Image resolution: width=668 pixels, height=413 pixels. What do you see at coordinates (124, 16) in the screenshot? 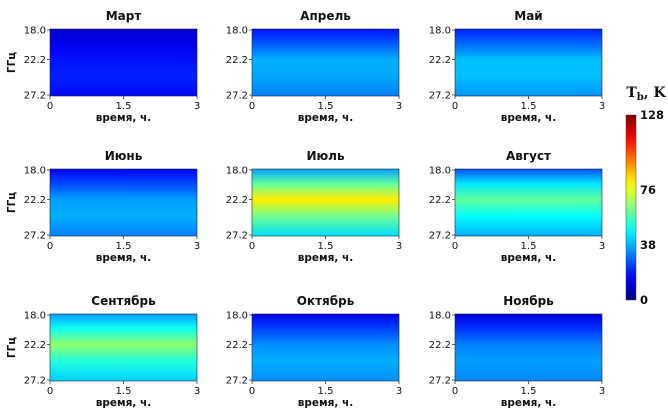
I see `panel-title: Март` at bounding box center [124, 16].